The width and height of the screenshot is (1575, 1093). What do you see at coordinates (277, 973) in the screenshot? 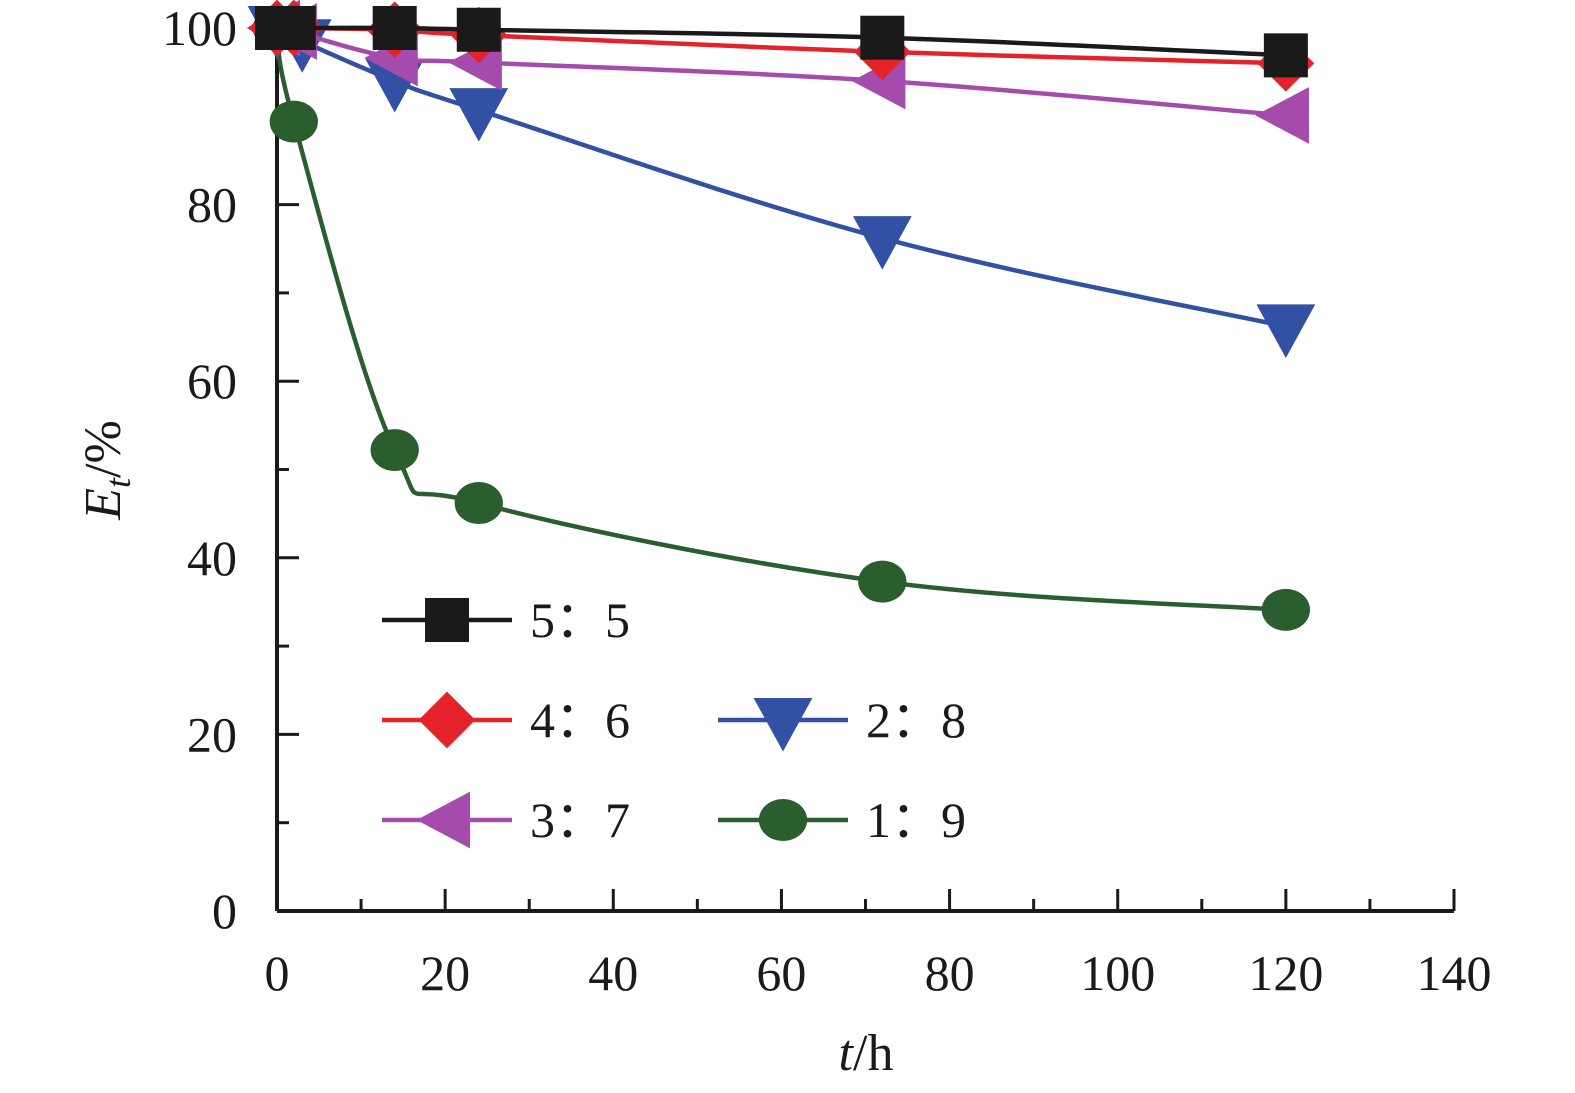
I see `x-tick-label: 0` at bounding box center [277, 973].